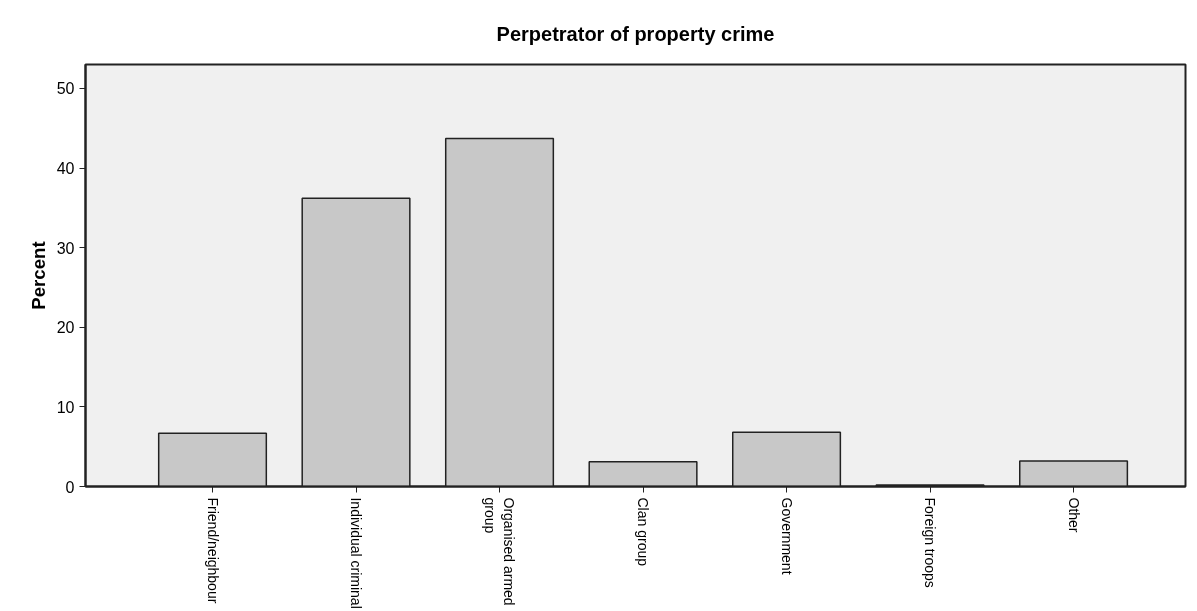  What do you see at coordinates (499, 551) in the screenshot?
I see `x-tick-label: Organised armed group` at bounding box center [499, 551].